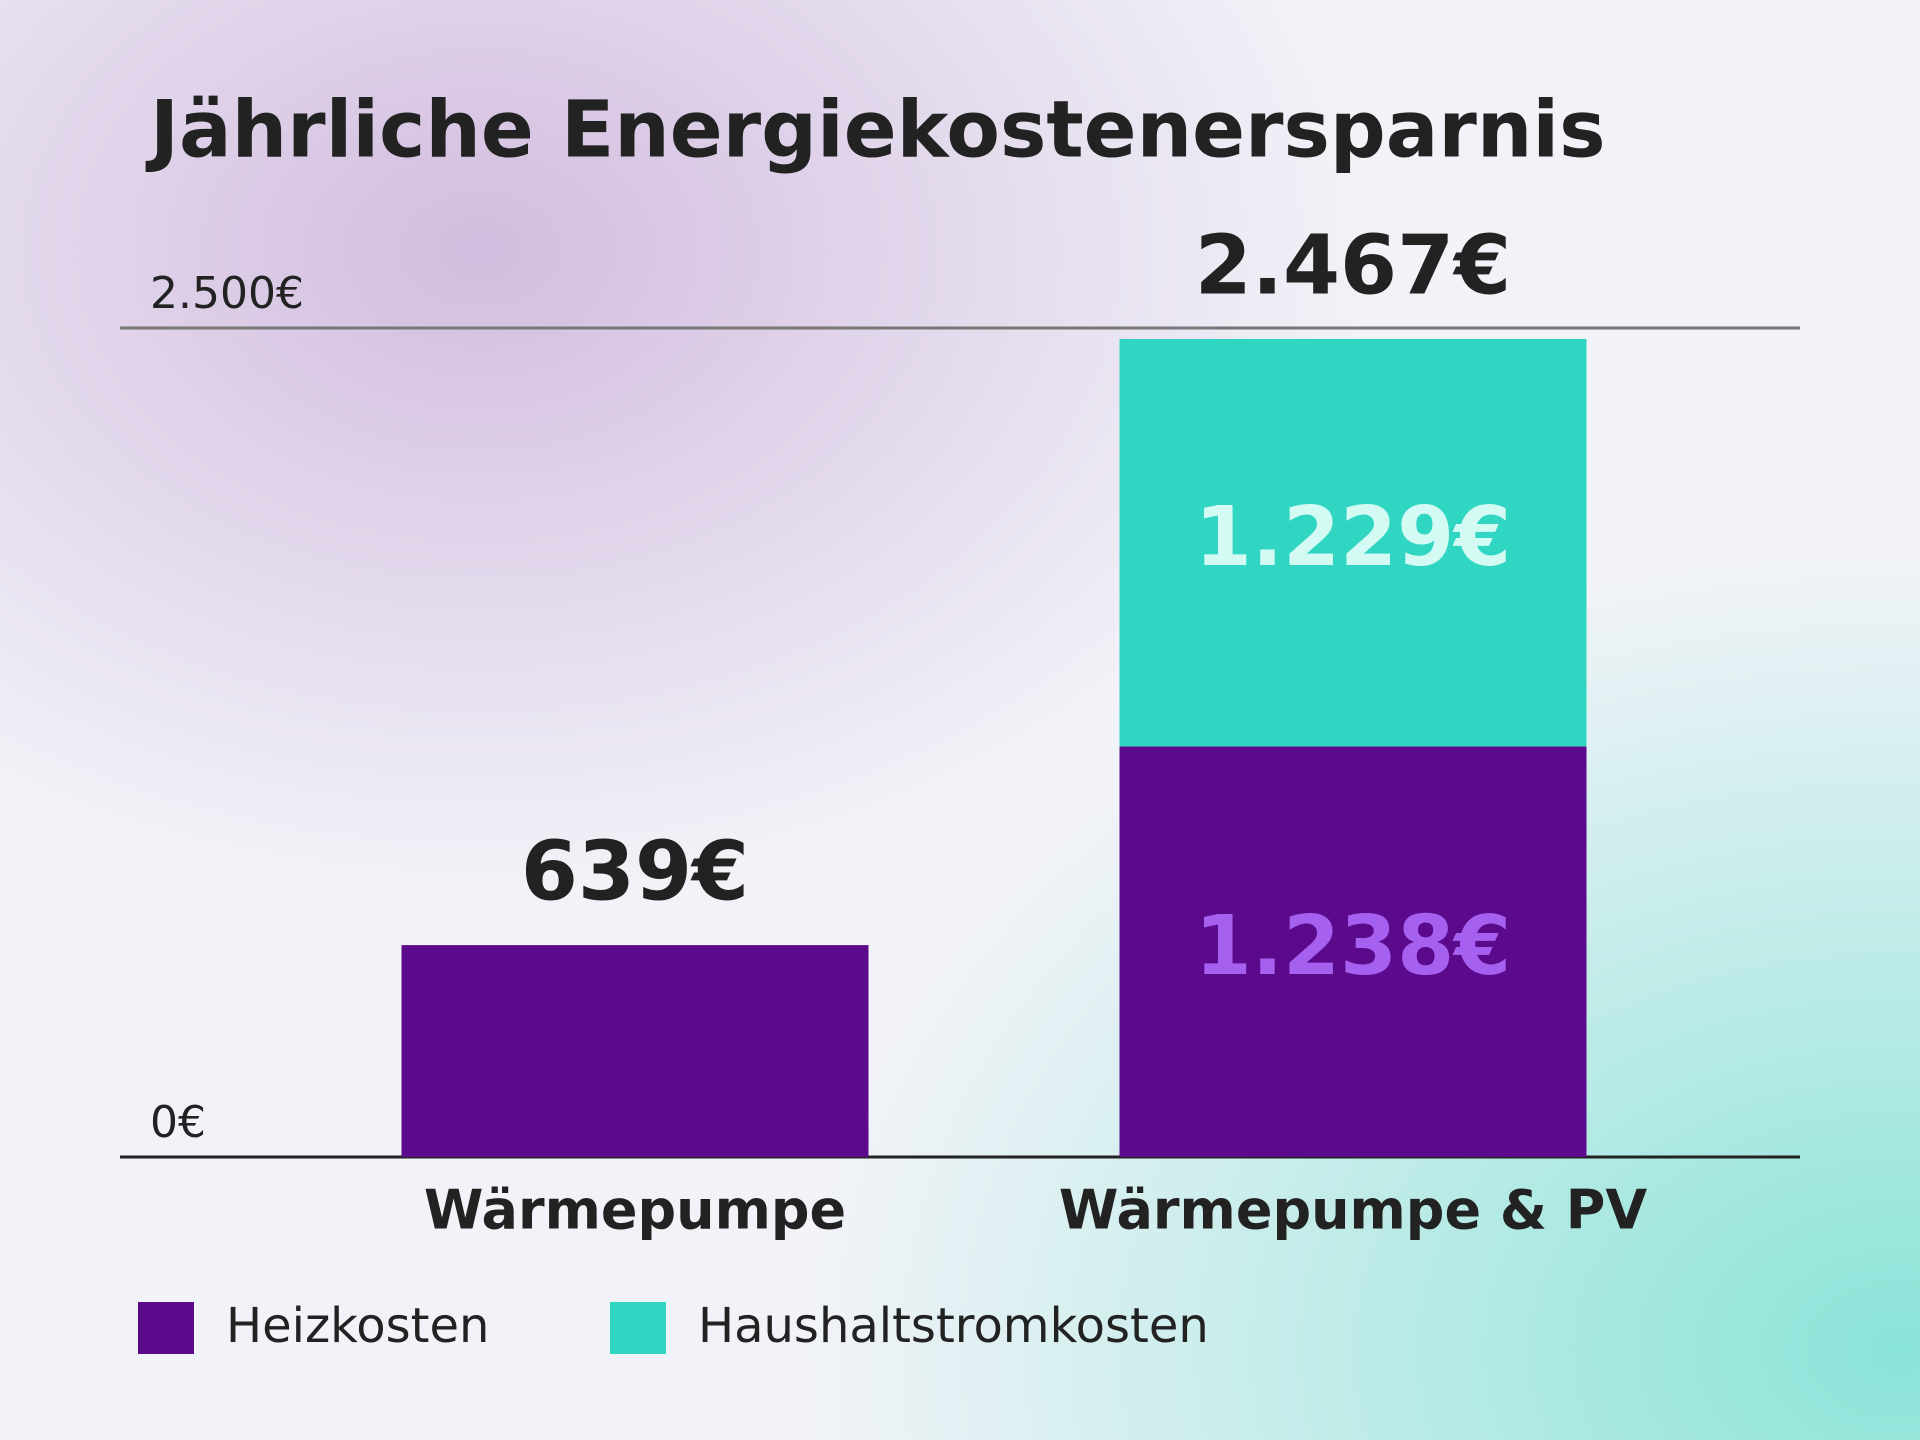  Describe the element at coordinates (635, 1210) in the screenshot. I see `x-tick-label: Wärmepumpe` at that location.